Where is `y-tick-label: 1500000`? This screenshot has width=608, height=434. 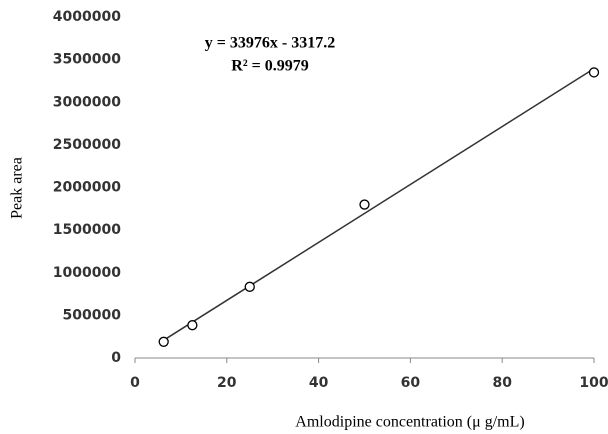
y-tick-label: 1500000 is located at coordinates (87, 230).